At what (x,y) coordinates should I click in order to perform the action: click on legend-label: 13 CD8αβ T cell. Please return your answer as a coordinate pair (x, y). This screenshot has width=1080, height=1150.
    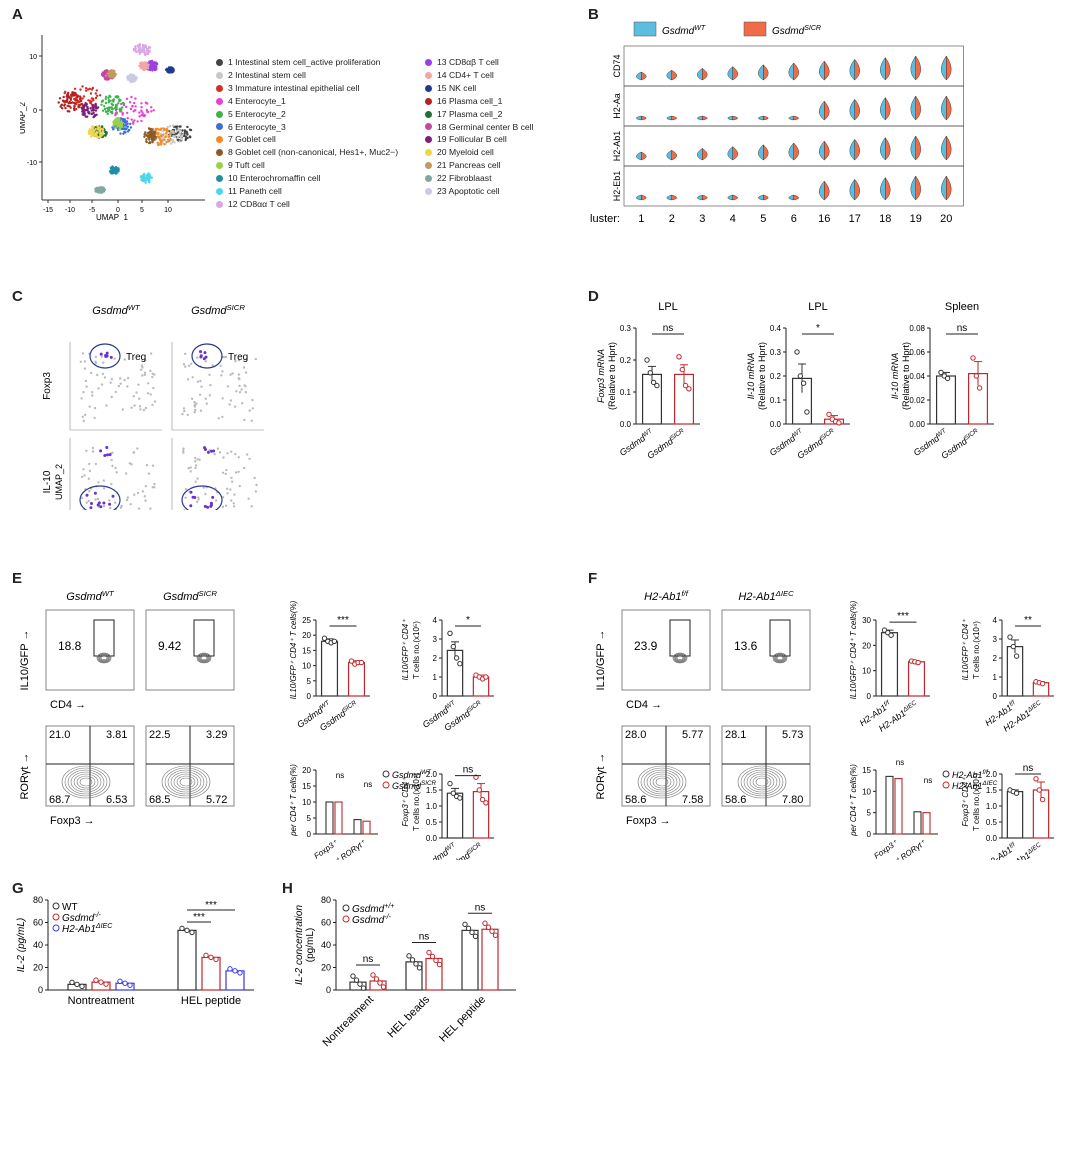
    Looking at the image, I should click on (468, 62).